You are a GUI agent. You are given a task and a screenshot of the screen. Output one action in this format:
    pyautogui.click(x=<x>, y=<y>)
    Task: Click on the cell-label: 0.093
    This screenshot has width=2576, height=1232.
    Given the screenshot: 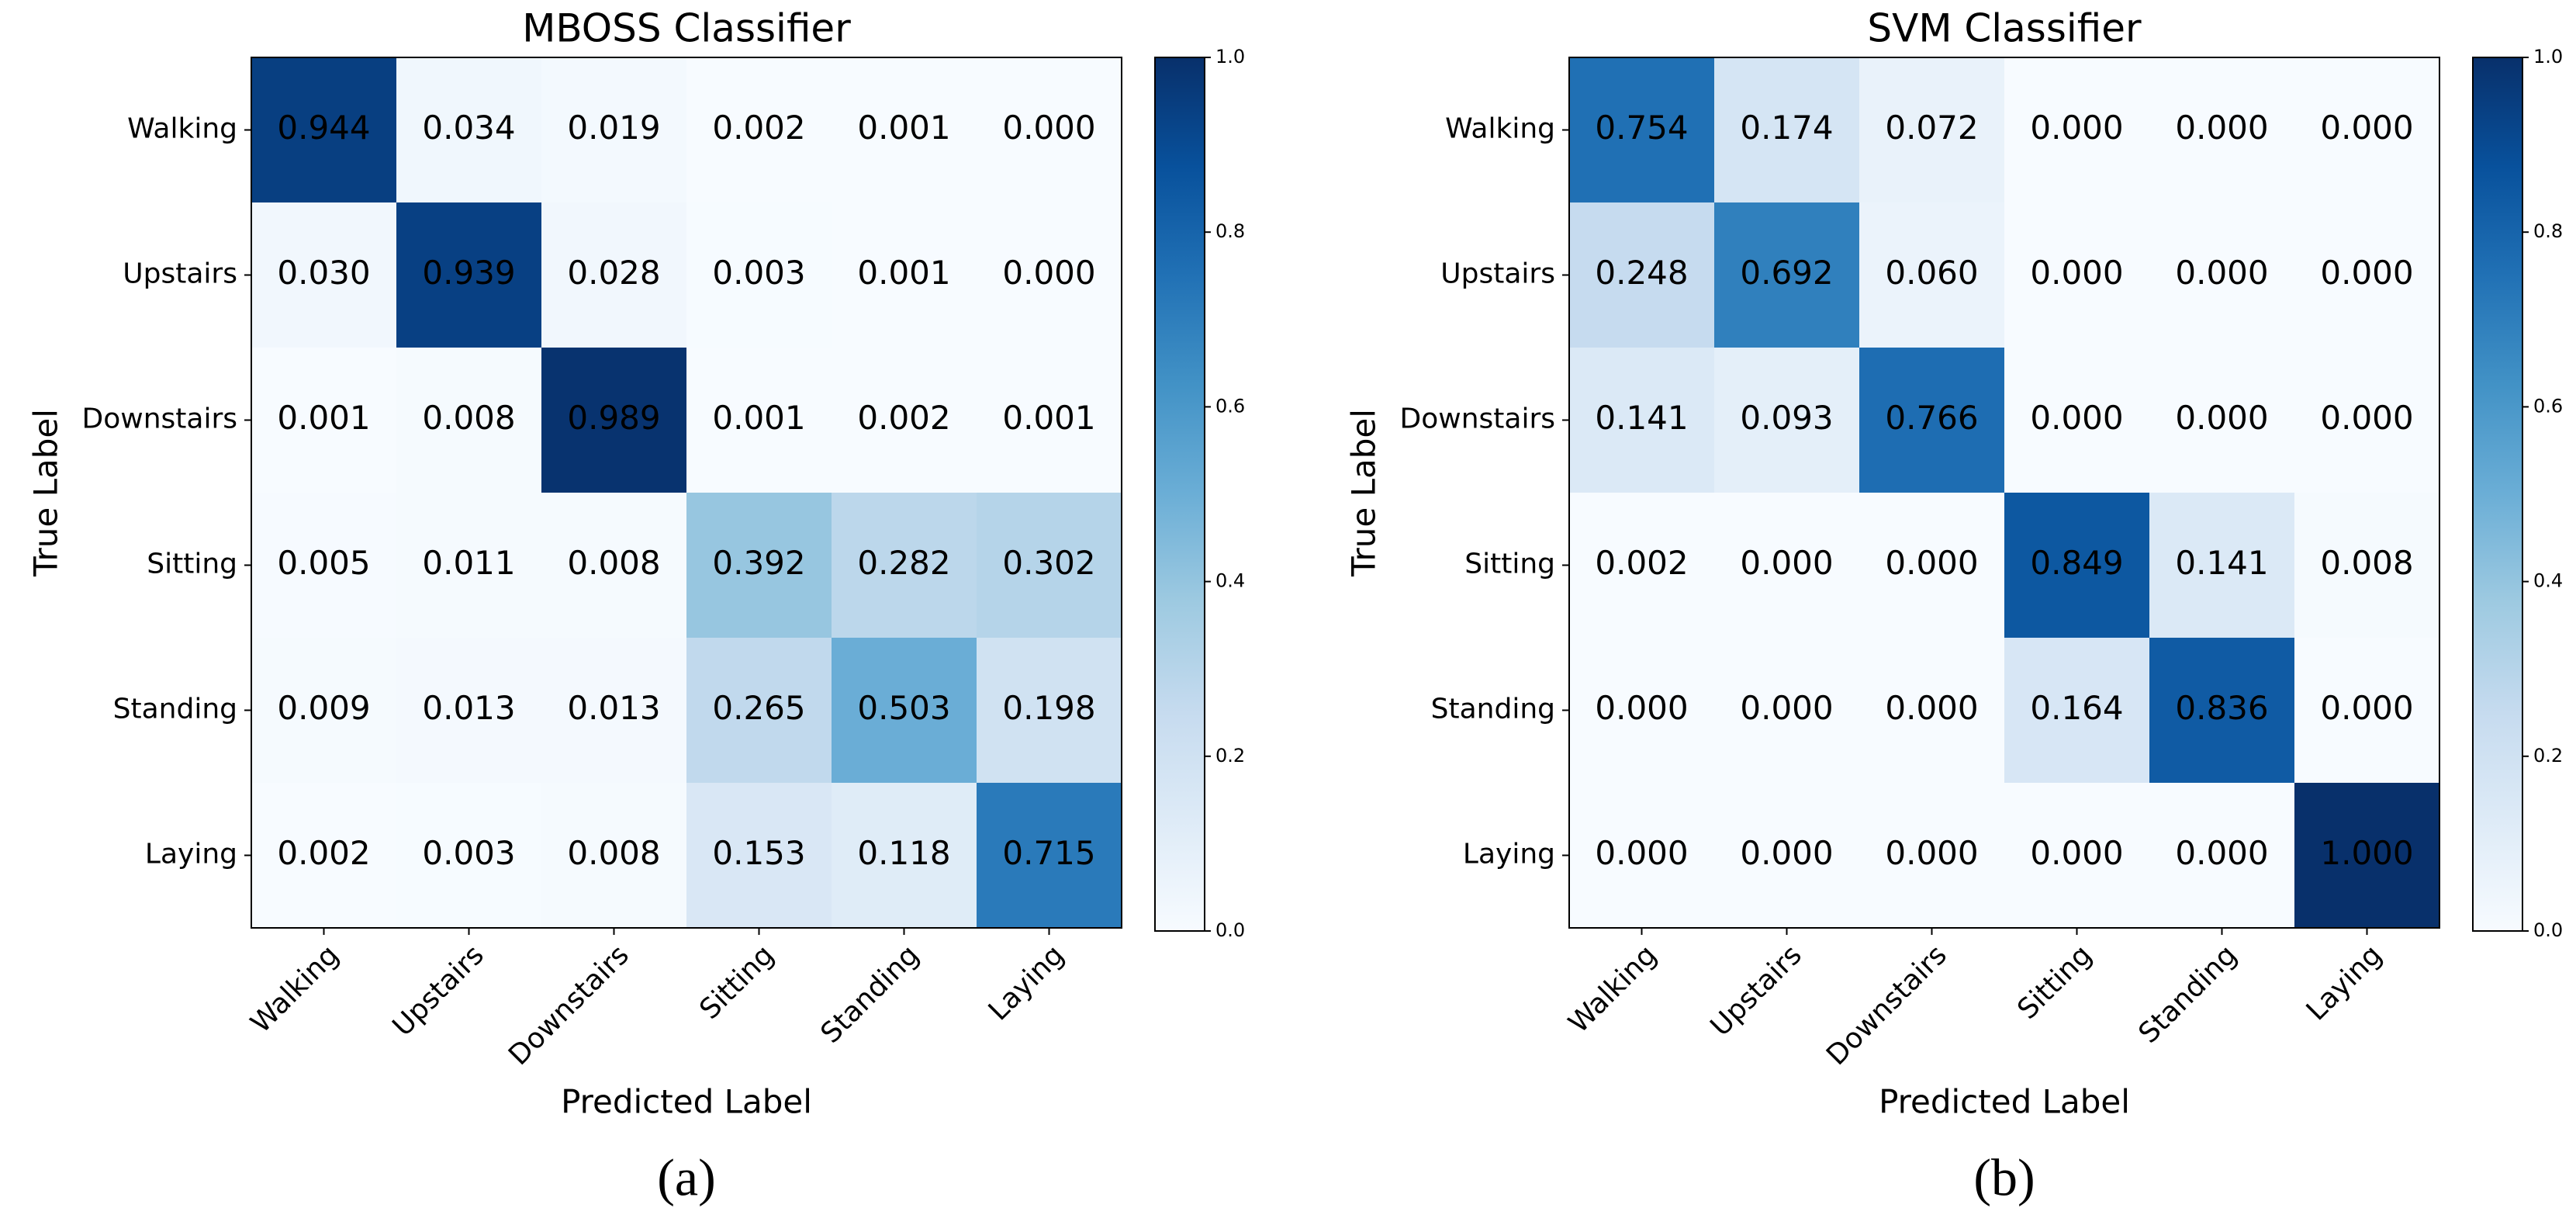 What is the action you would take?
    pyautogui.click(x=1786, y=418)
    